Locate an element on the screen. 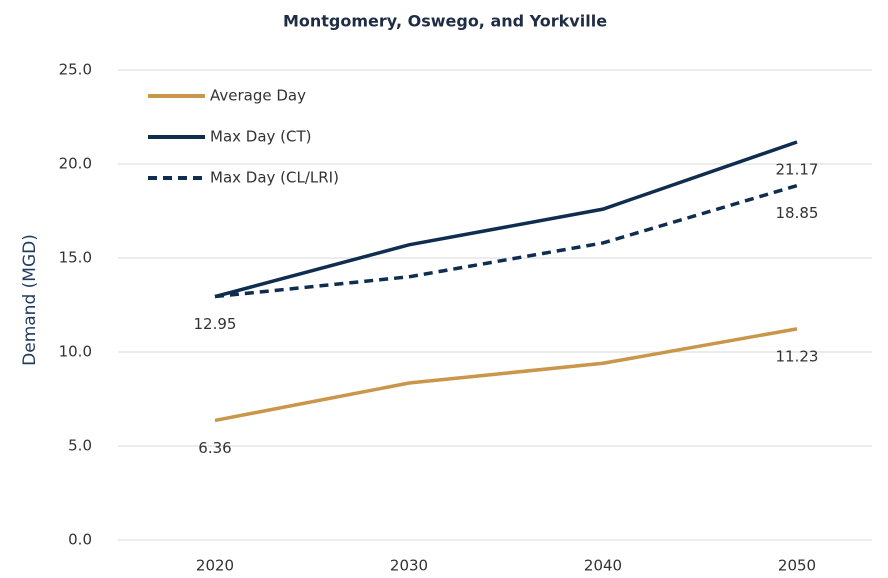  x-tick-label: 2040 is located at coordinates (603, 566).